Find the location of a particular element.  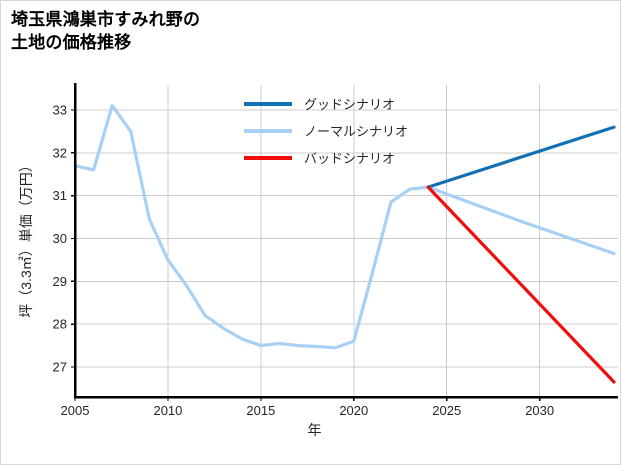

y-tick-label: 31 is located at coordinates (60, 195).